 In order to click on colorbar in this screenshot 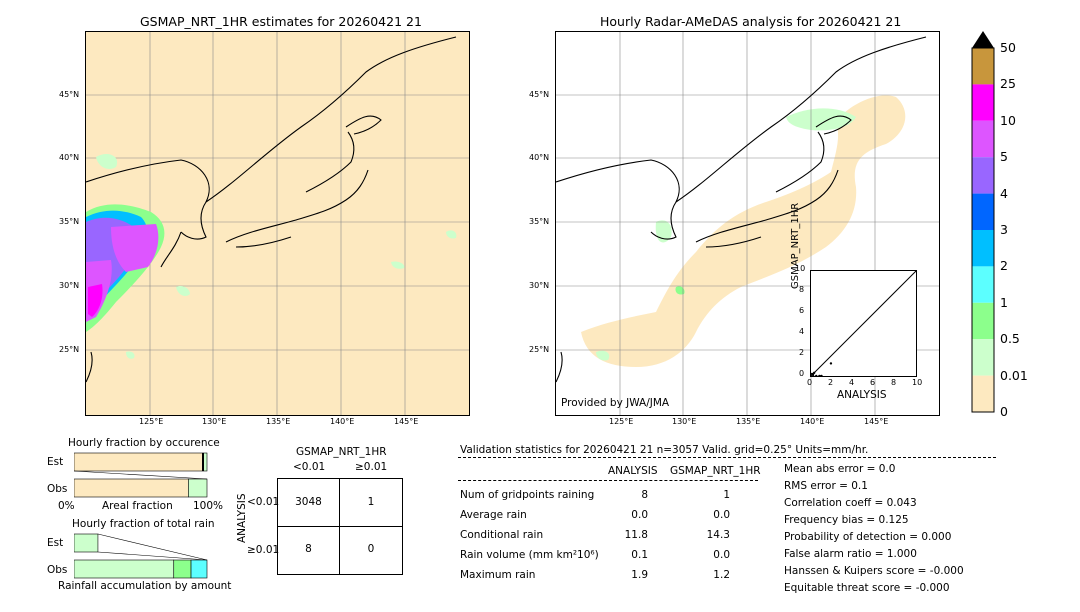, I will do `click(983, 222)`.